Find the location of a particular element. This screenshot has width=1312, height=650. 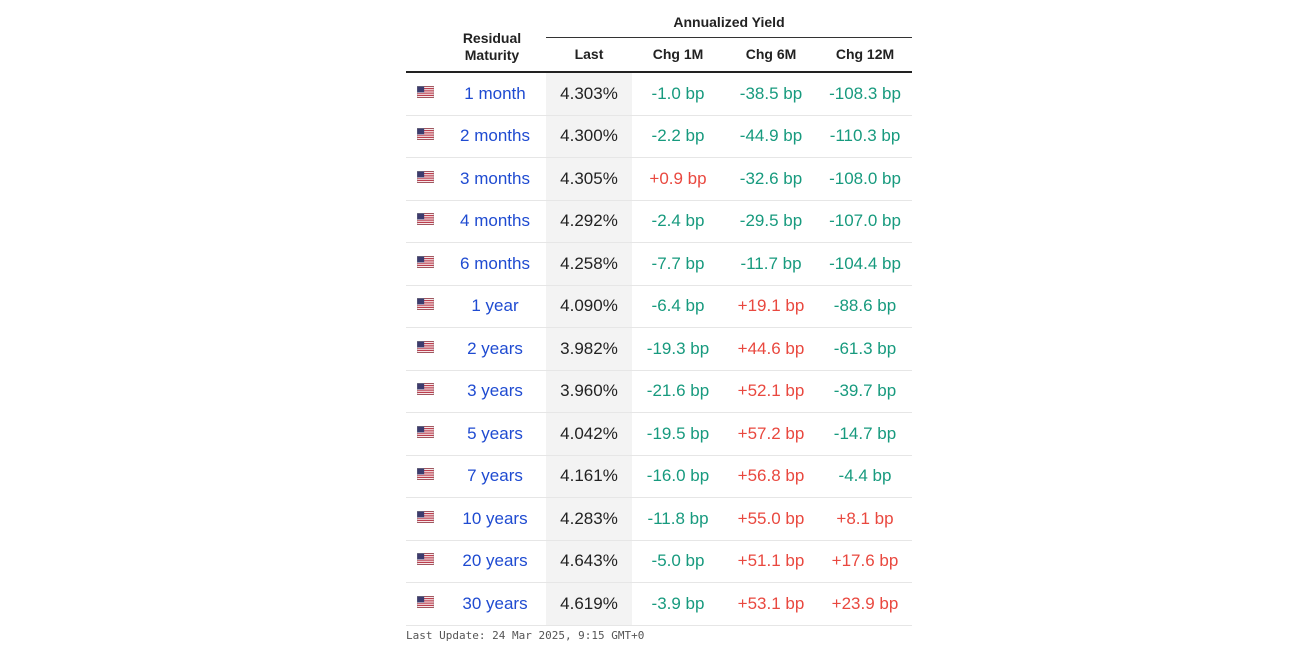

chg-1m-column-header: Chg 1M is located at coordinates (678, 54).